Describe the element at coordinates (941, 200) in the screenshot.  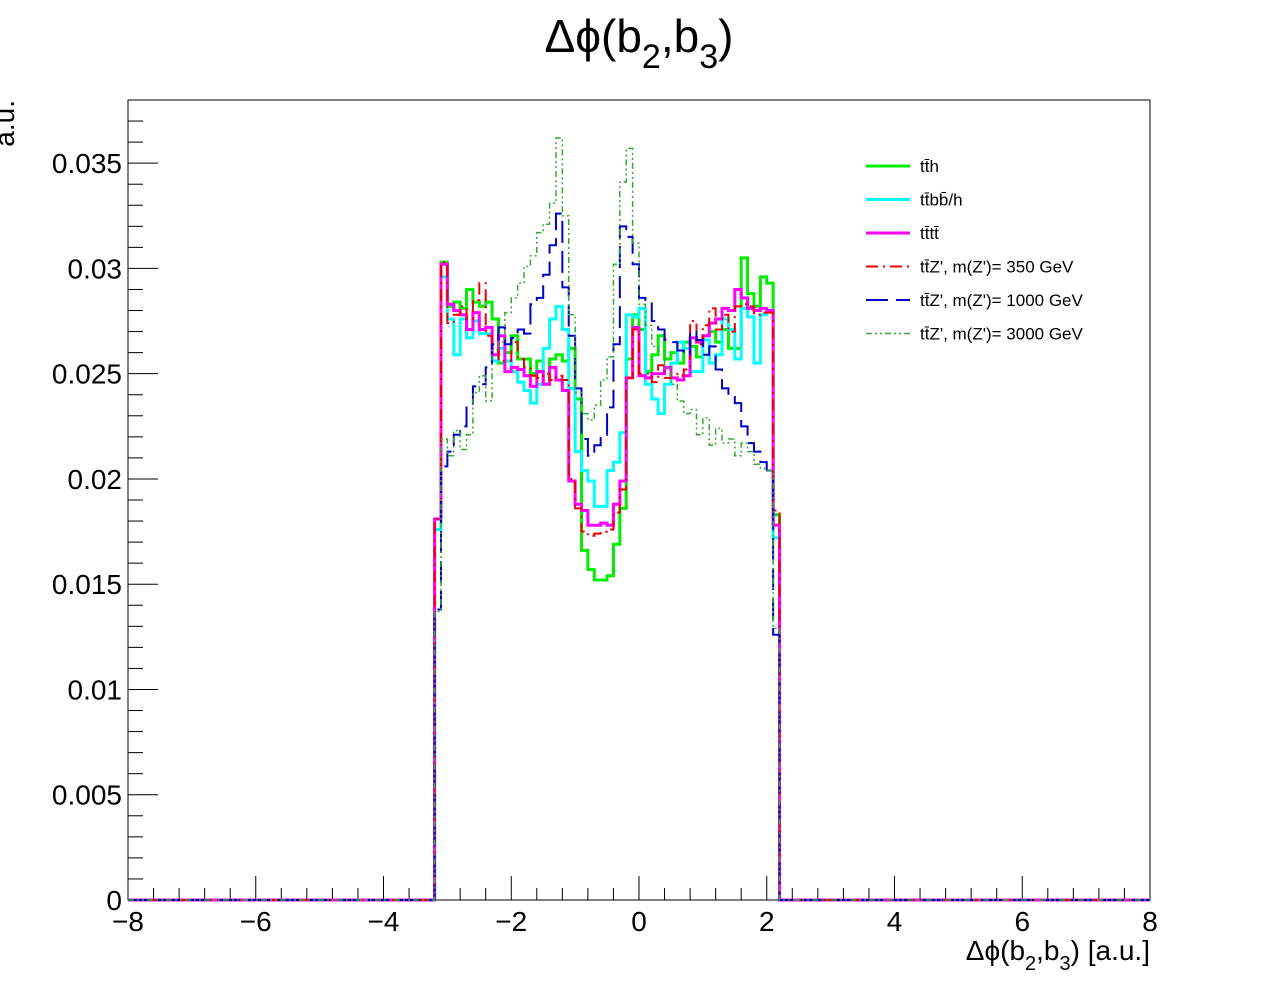
I see `legend-label-2: tt̄bb̄/h` at that location.